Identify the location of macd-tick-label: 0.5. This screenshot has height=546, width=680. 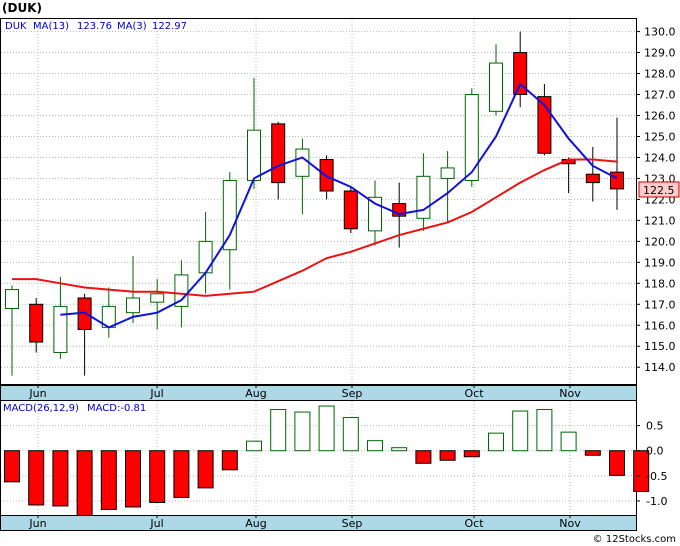
(655, 426).